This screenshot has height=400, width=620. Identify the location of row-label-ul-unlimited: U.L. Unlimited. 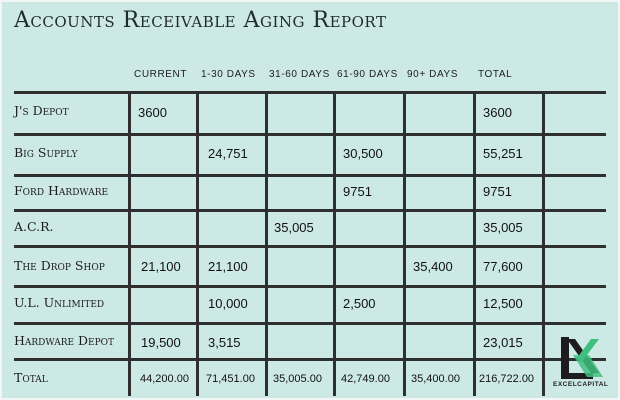
(59, 302).